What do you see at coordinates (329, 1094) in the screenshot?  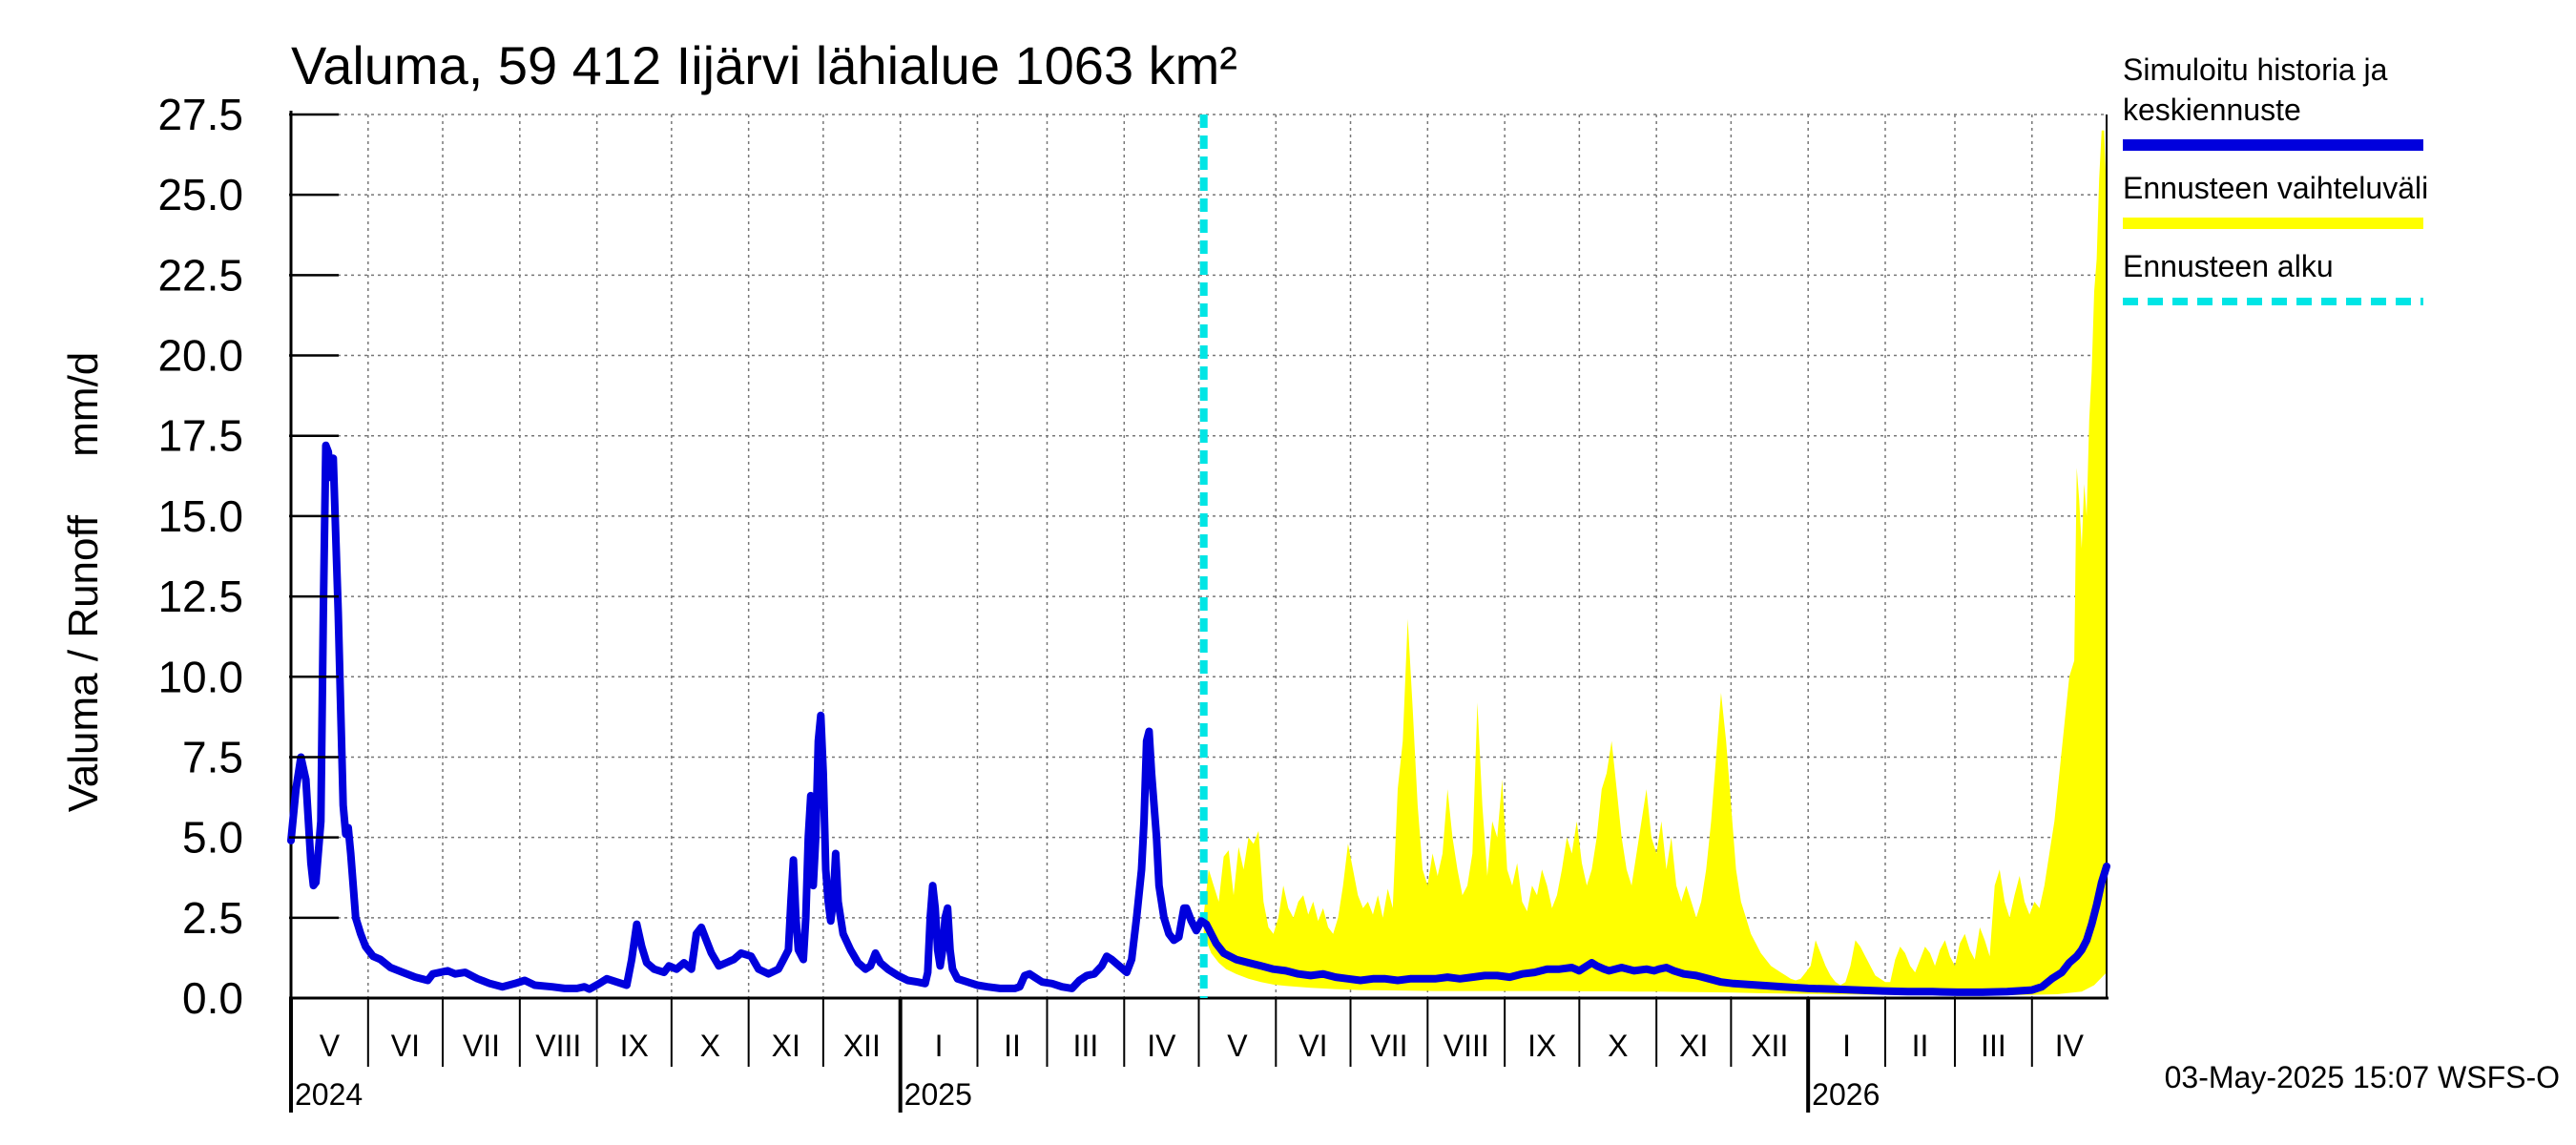 I see `year-label: 2024` at bounding box center [329, 1094].